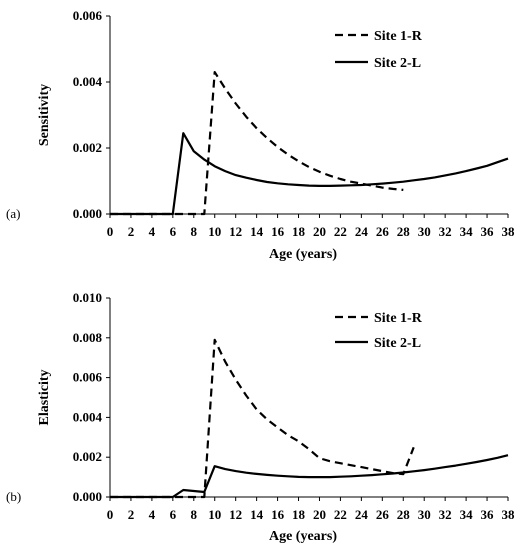 Image resolution: width=526 pixels, height=550 pixels. I want to click on series-line-site-1-r, so click(257, 143).